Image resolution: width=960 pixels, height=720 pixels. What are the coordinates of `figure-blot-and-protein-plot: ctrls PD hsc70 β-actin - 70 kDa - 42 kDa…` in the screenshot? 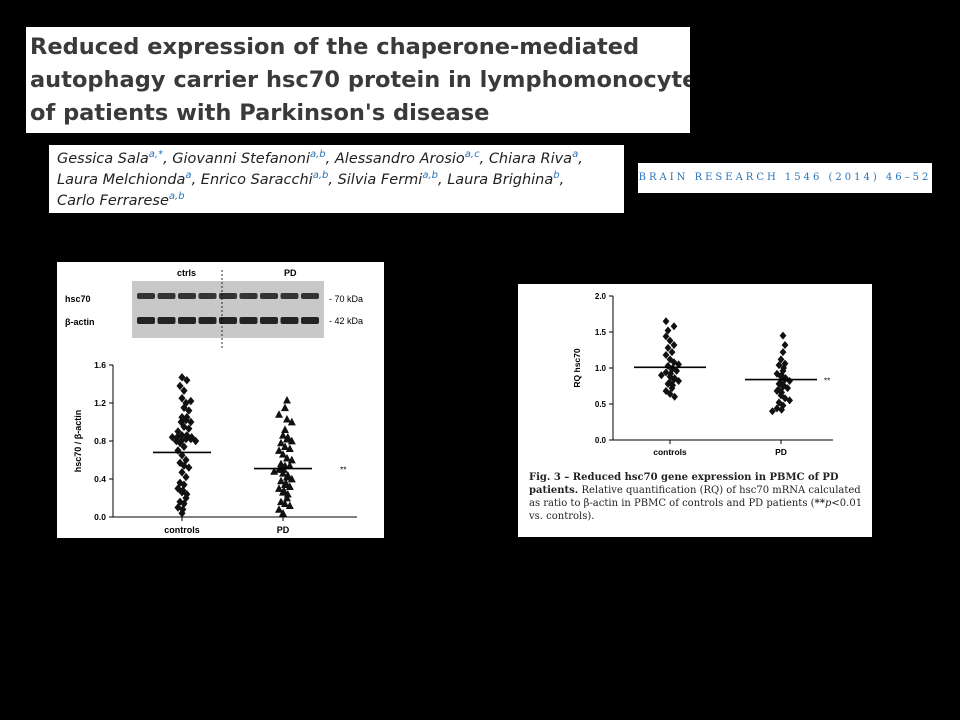 It's located at (220, 400).